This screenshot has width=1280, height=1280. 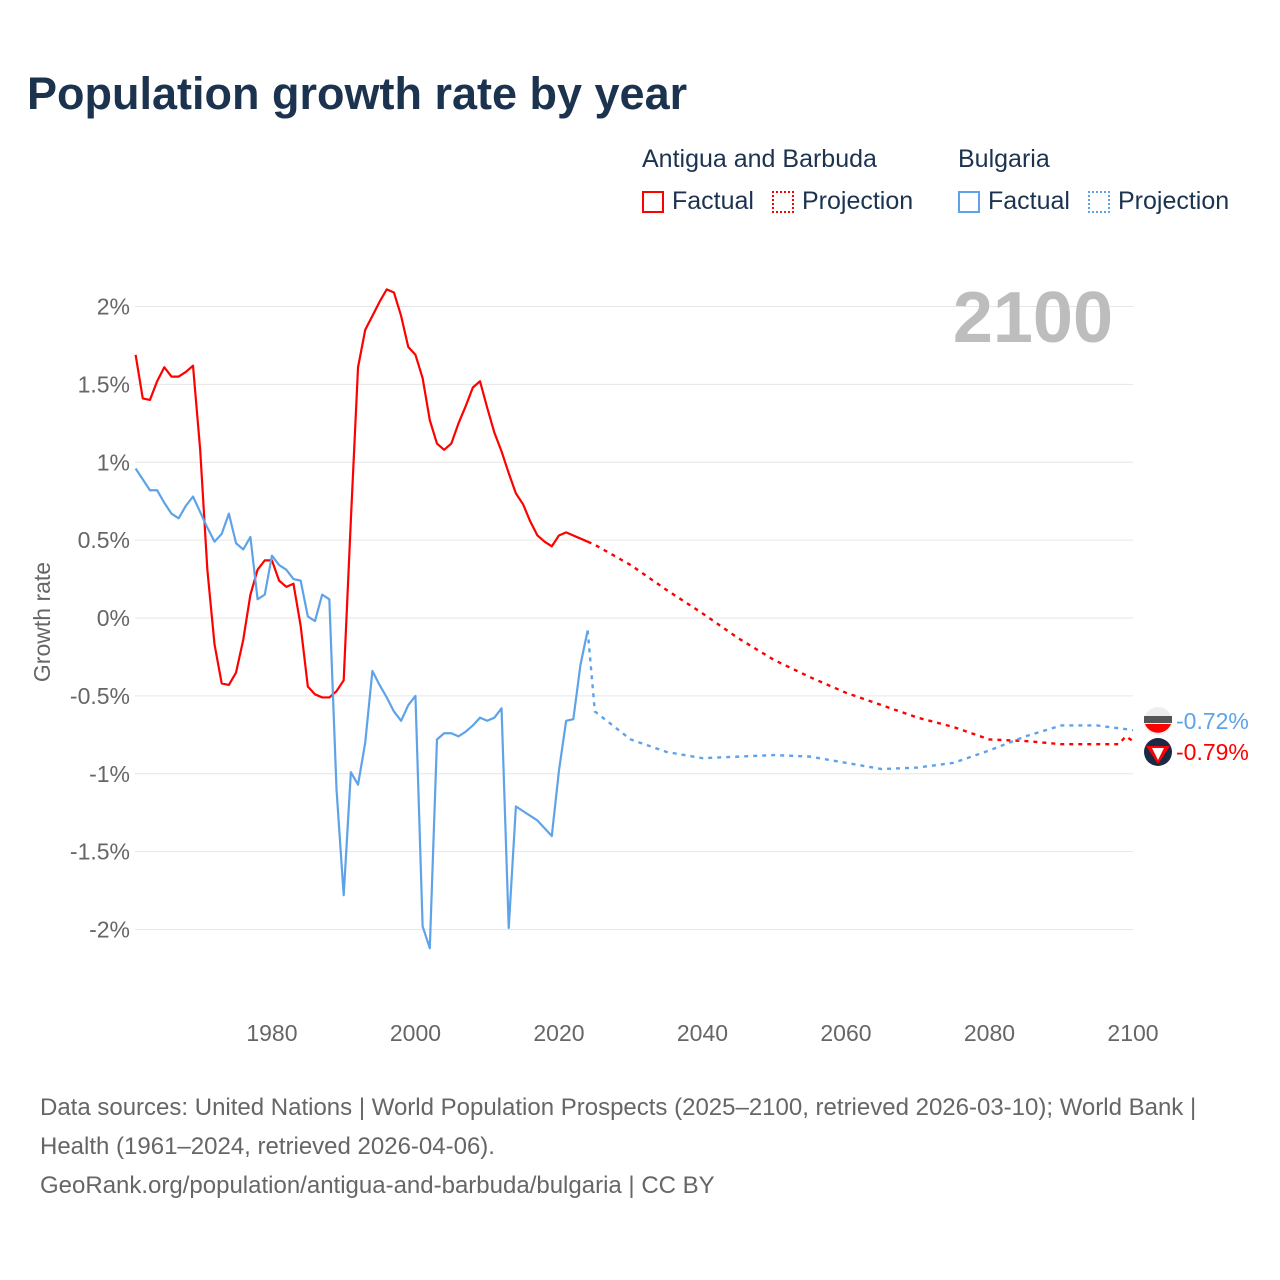 What do you see at coordinates (558, 1033) in the screenshot?
I see `x-tick-label: 2020` at bounding box center [558, 1033].